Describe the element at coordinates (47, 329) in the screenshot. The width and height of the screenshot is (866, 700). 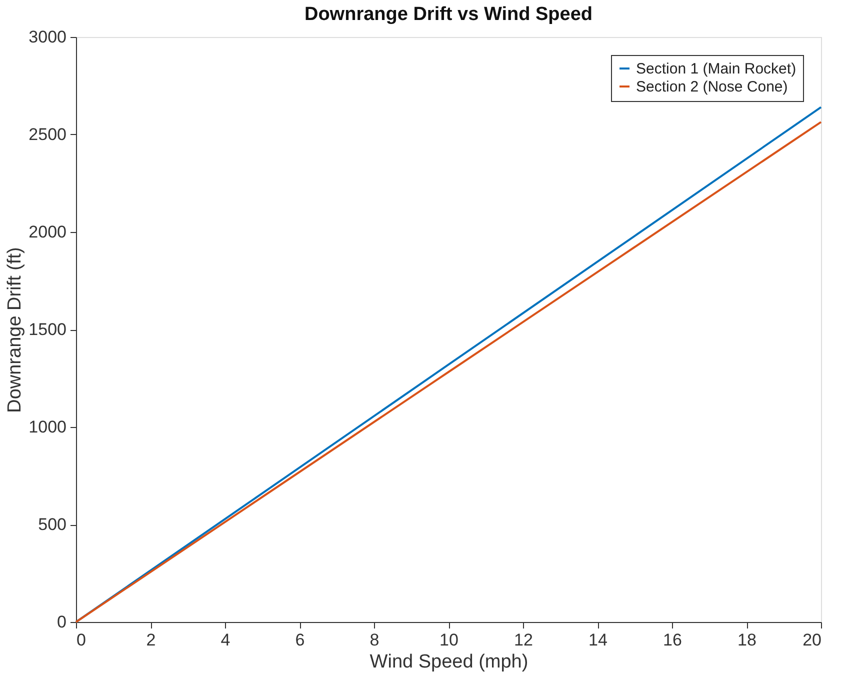
I see `y-tick-label: 1500` at that location.